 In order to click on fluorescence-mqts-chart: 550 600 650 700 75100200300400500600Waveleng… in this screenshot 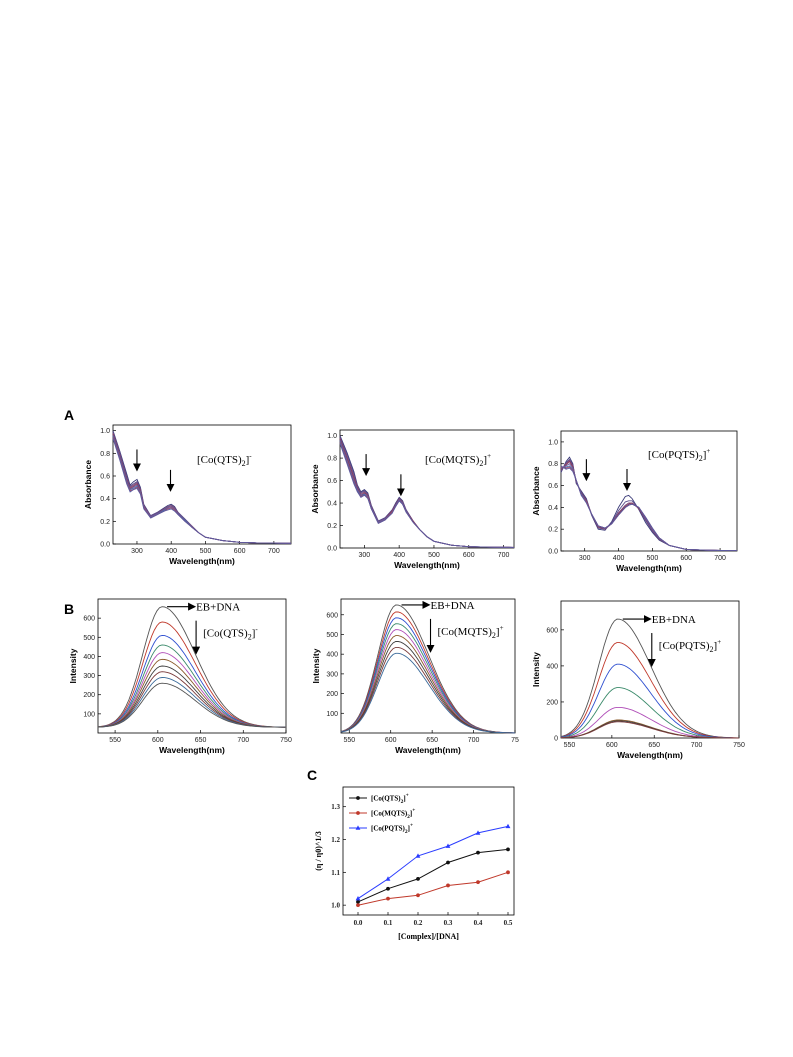, I will do `click(415, 676)`.